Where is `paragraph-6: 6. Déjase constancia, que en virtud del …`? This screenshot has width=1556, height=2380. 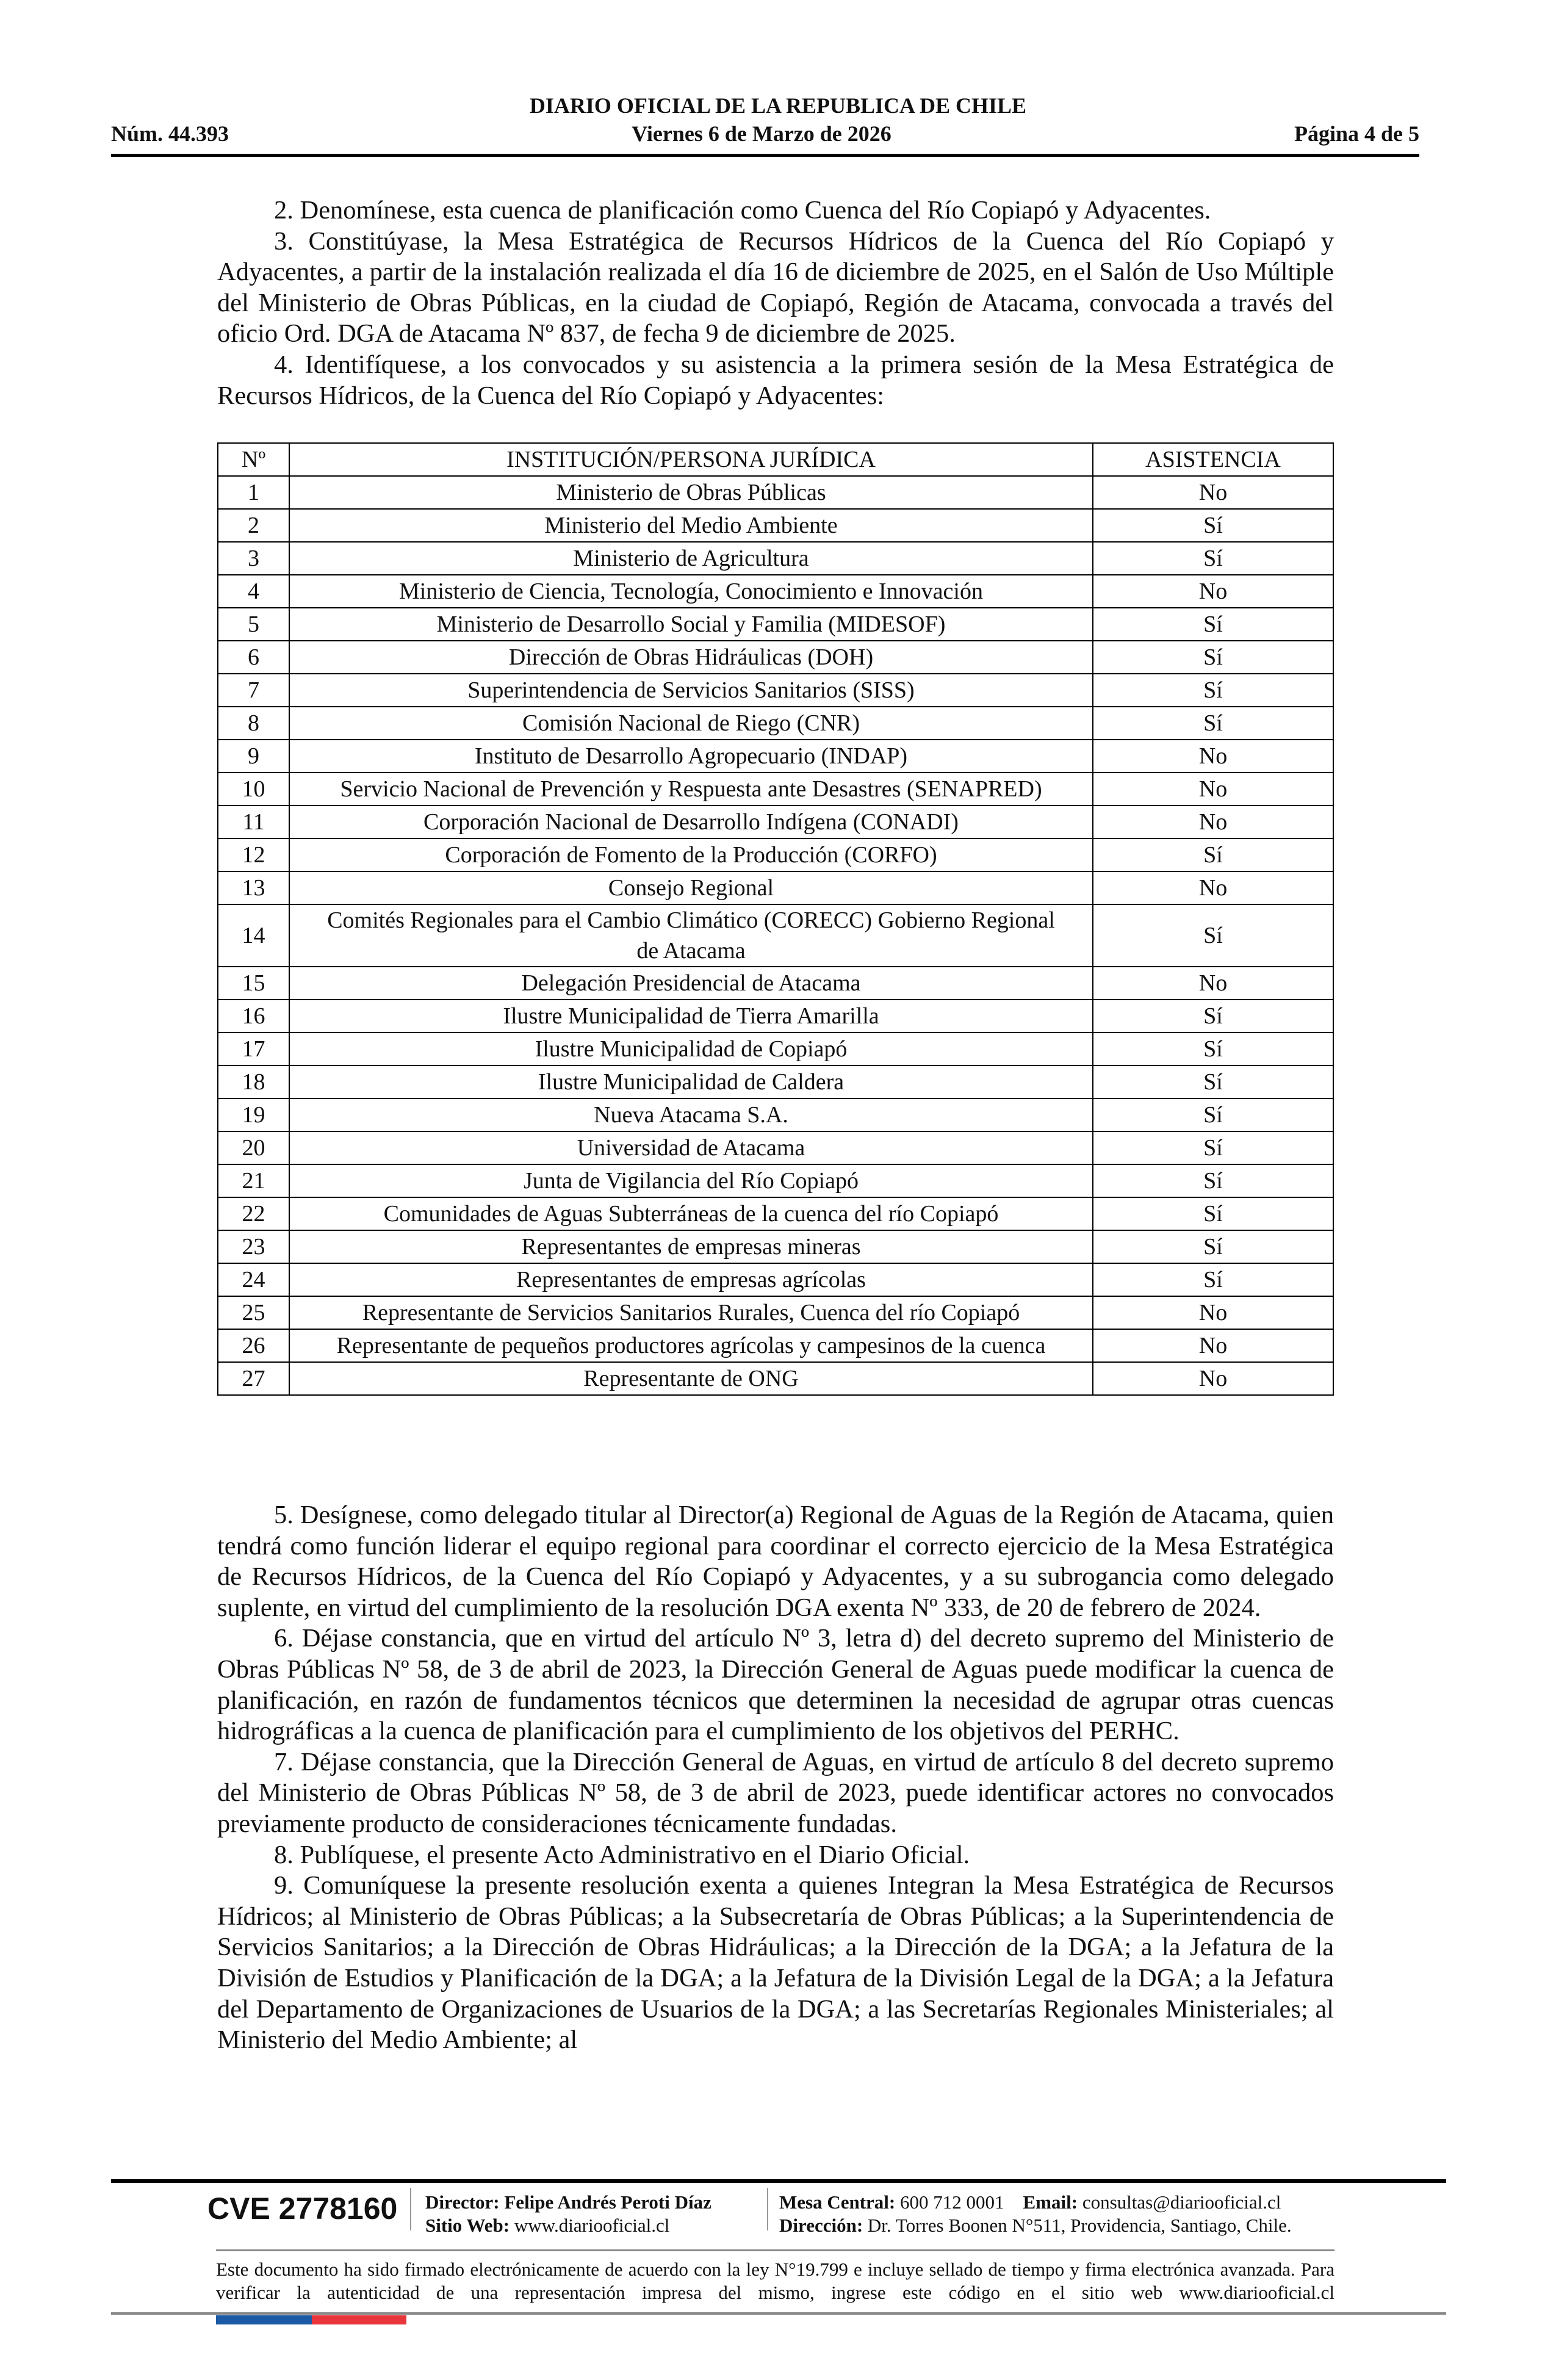
paragraph-6: 6. Déjase constancia, que en virtud del … is located at coordinates (775, 1685).